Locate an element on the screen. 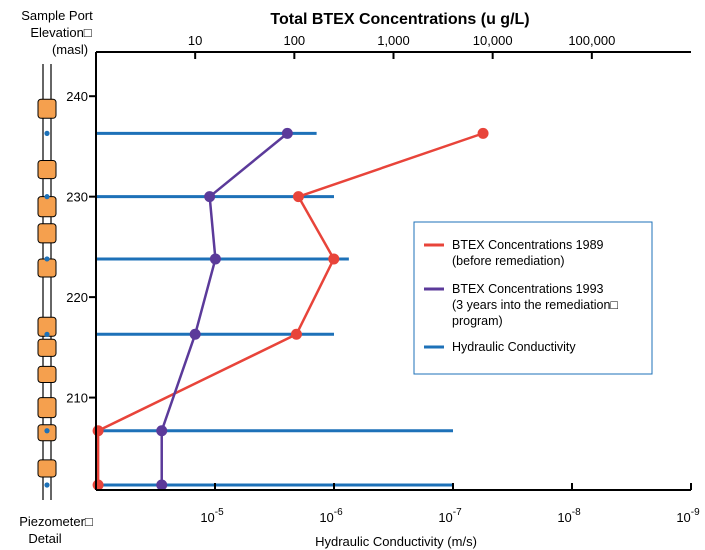 The height and width of the screenshot is (550, 705). legend-label-1993-extra-1: (3 years into the remediation□ is located at coordinates (535, 305).